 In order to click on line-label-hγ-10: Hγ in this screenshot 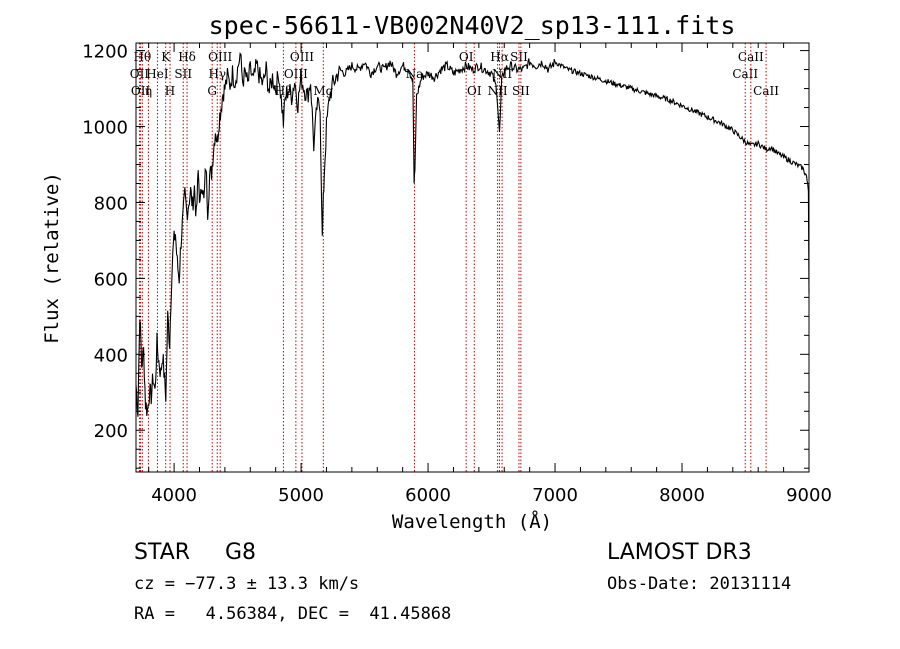, I will do `click(217, 74)`.